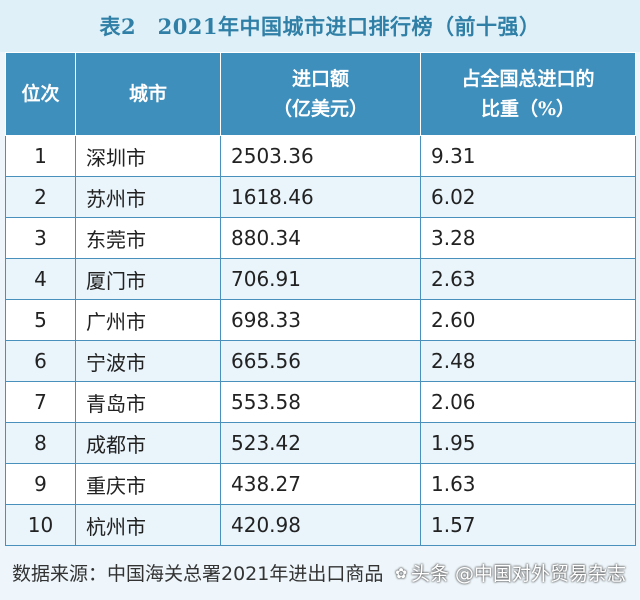  Describe the element at coordinates (528, 156) in the screenshot. I see `share-cell: 9.31` at that location.